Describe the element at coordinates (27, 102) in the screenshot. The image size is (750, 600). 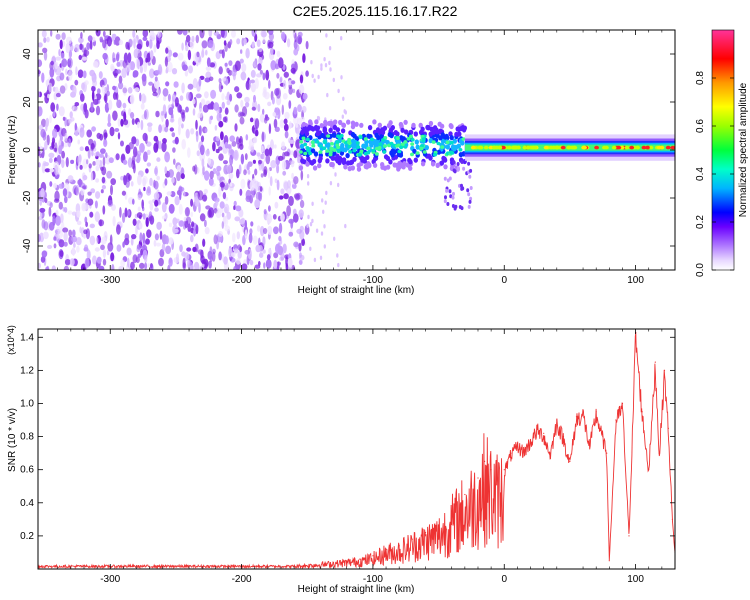
I see `y-tick-label: 20` at that location.